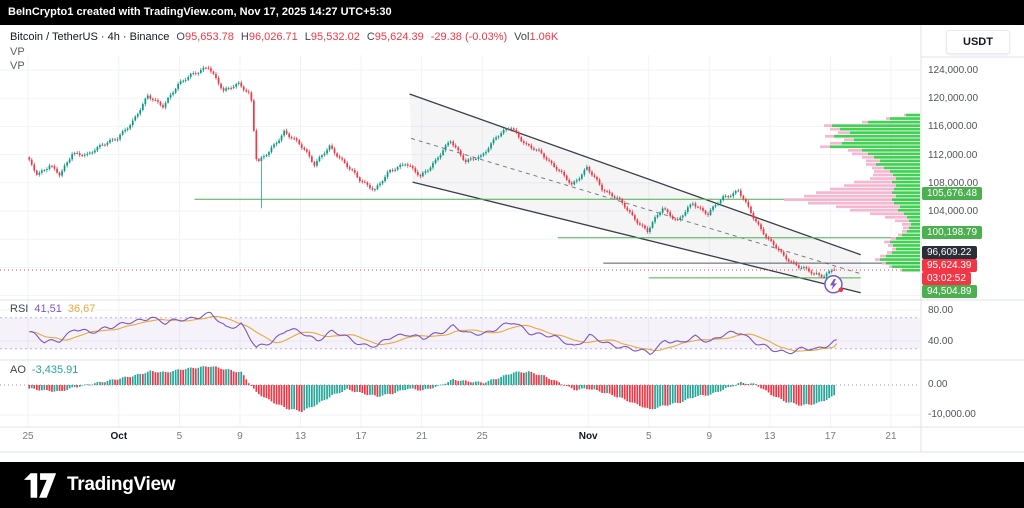 The width and height of the screenshot is (1024, 508). Describe the element at coordinates (941, 341) in the screenshot. I see `rsi-axis-label: 40.00` at that location.